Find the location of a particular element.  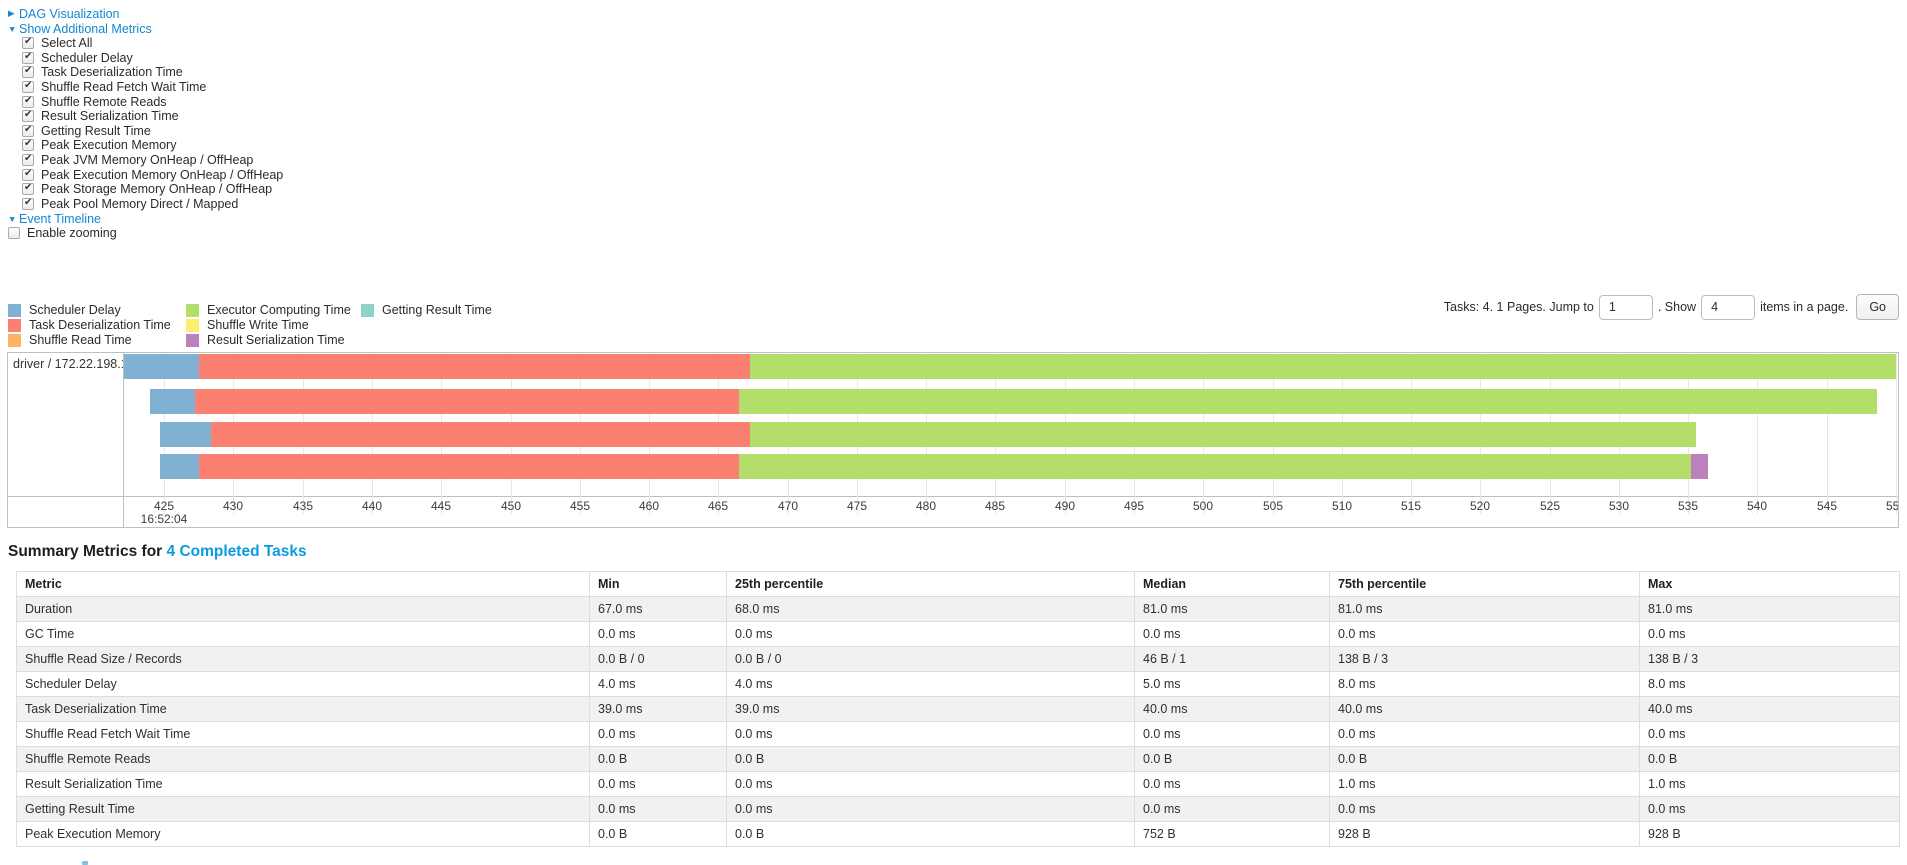

checkbox-item-getting-result-time: Getting Result Time is located at coordinates (145, 131).